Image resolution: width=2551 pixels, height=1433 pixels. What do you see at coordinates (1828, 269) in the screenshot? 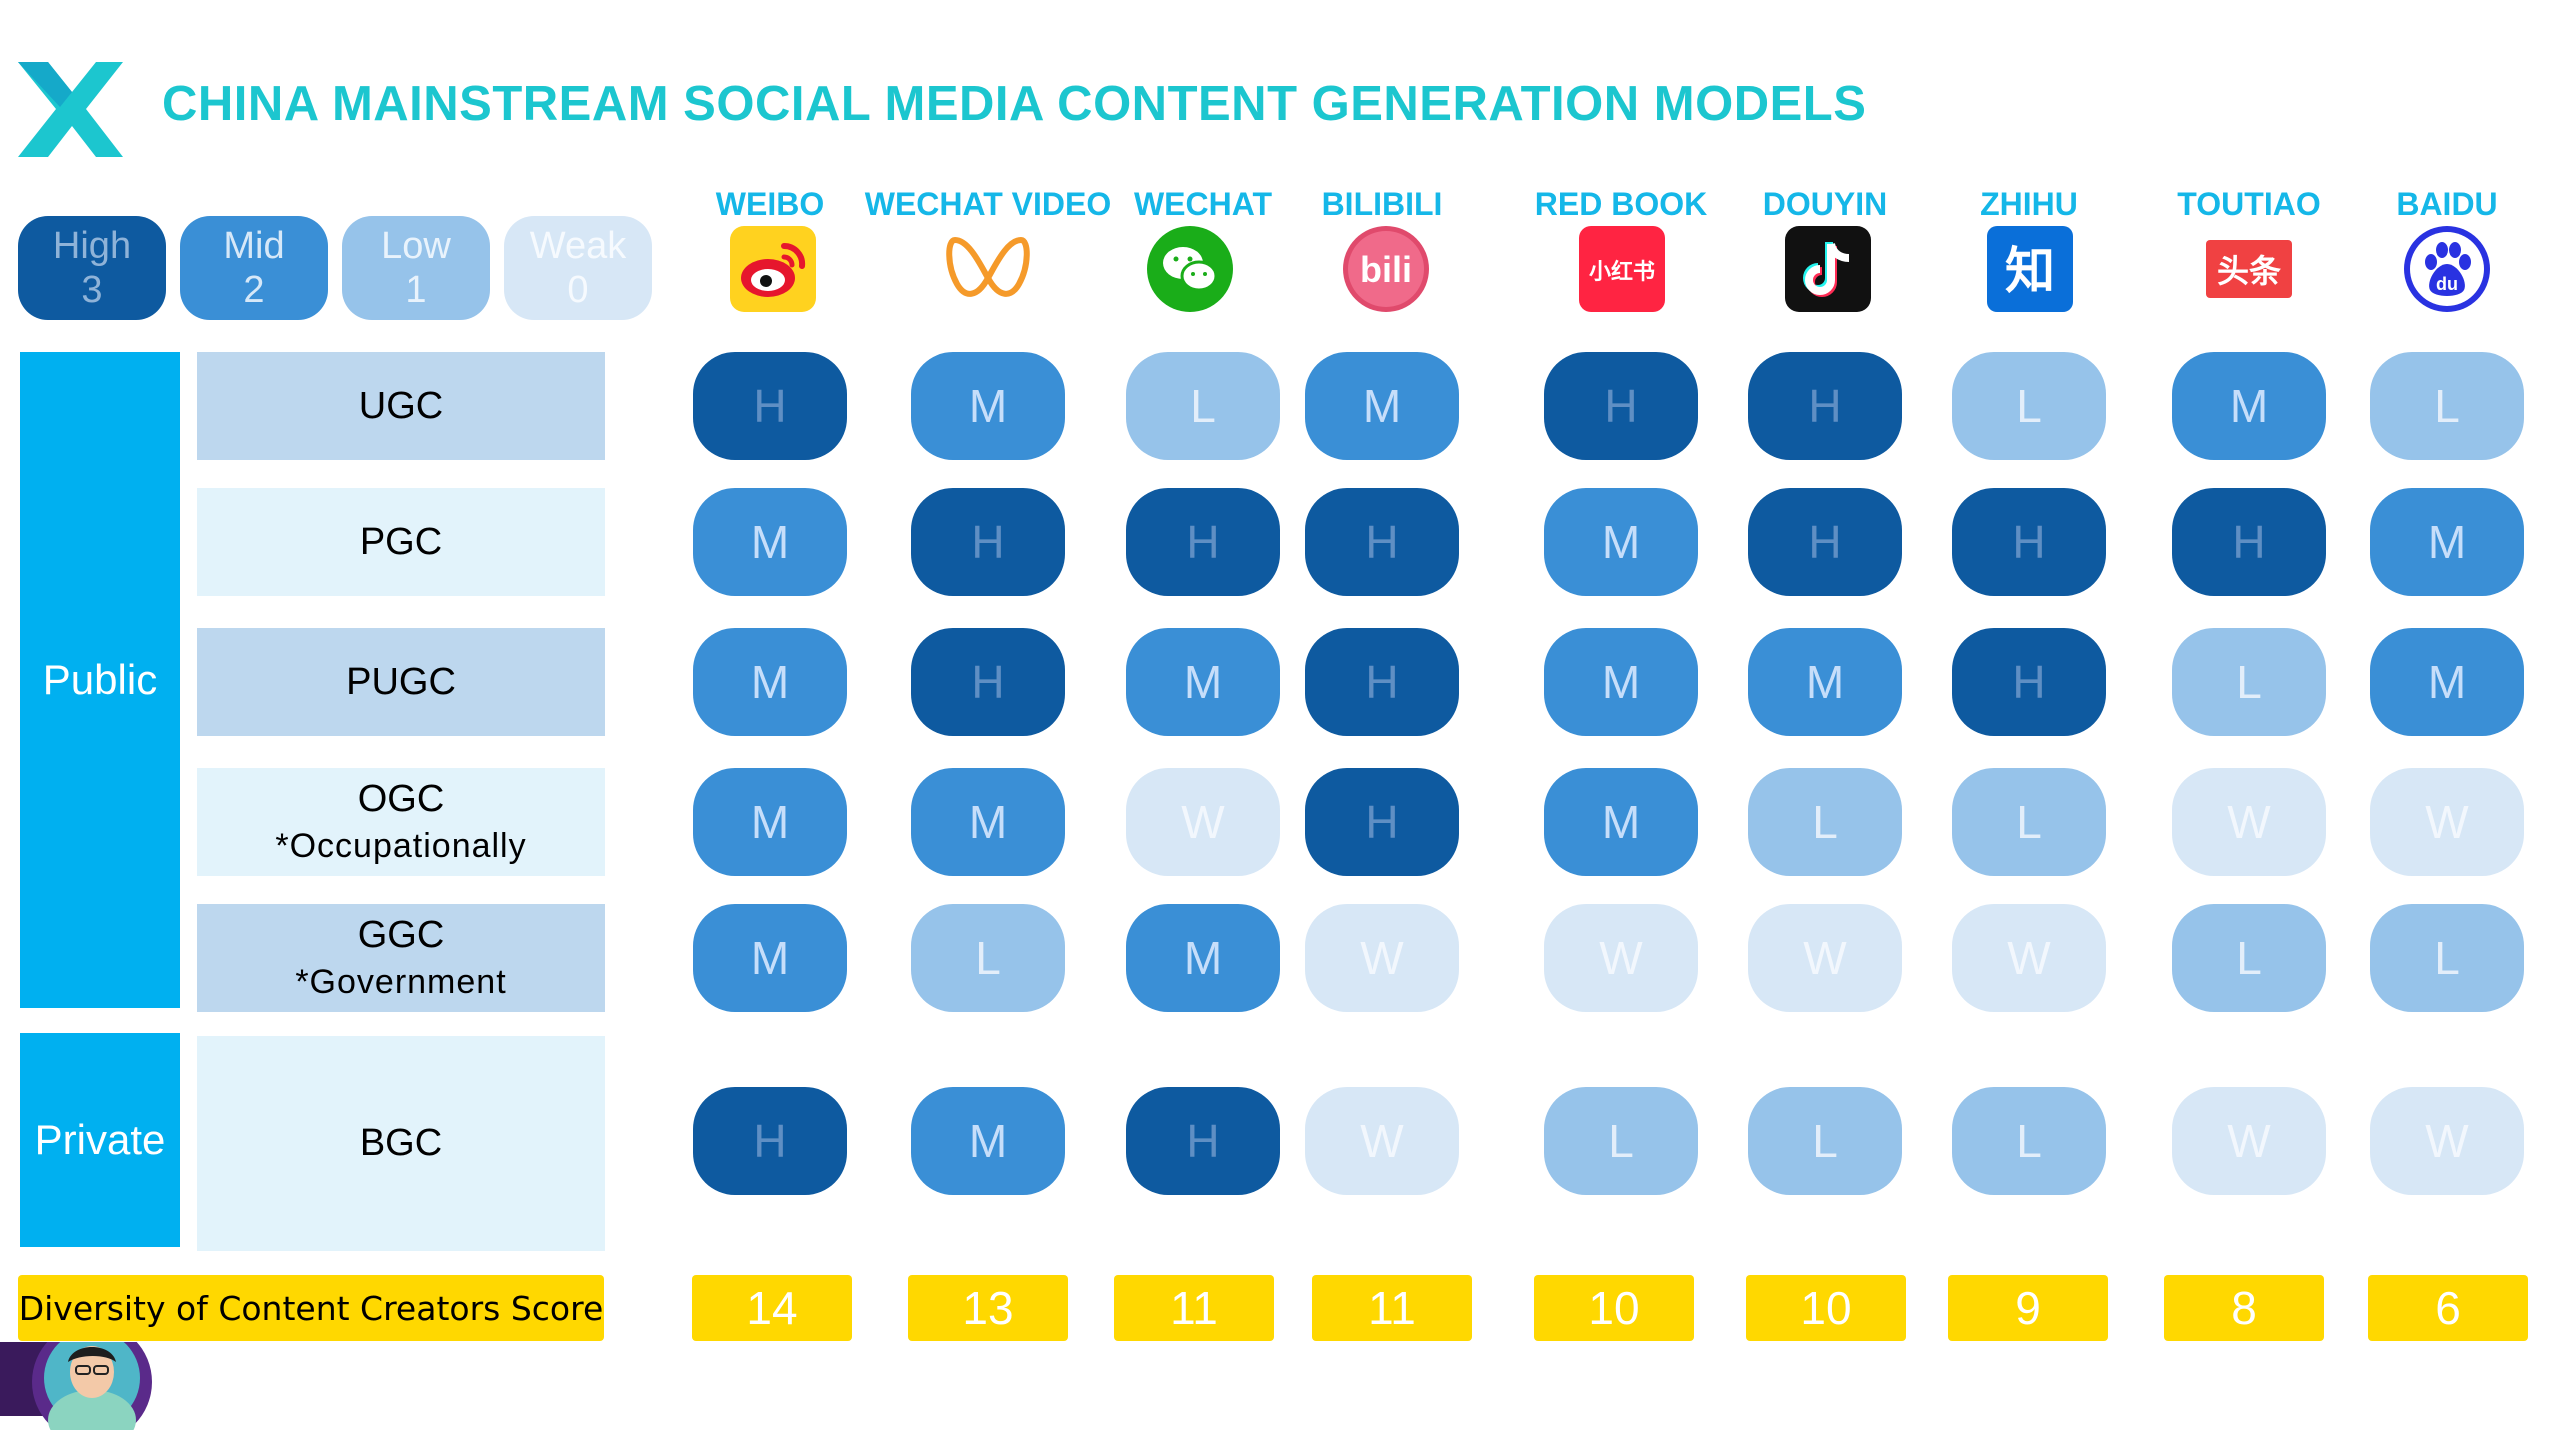
I see `douyin-icon` at bounding box center [1828, 269].